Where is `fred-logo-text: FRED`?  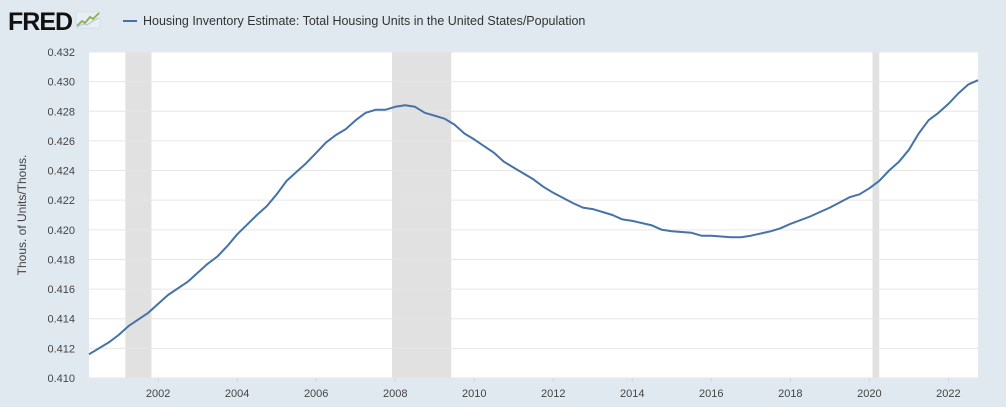
fred-logo-text: FRED is located at coordinates (40, 22).